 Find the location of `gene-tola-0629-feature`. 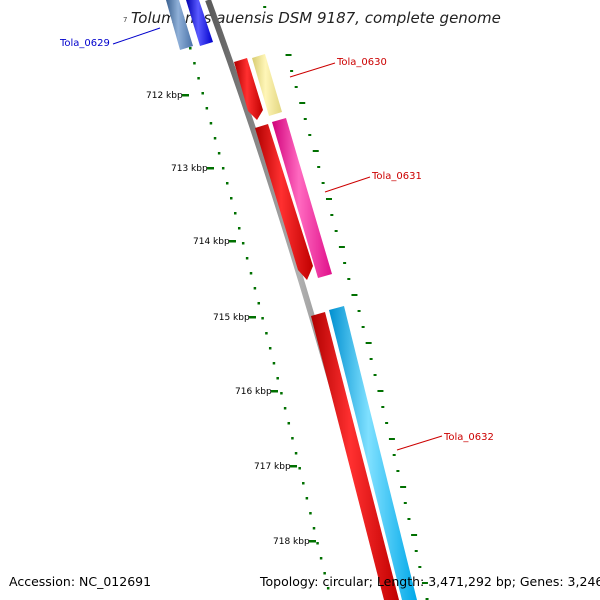

gene-tola-0629-feature is located at coordinates (199, 23).